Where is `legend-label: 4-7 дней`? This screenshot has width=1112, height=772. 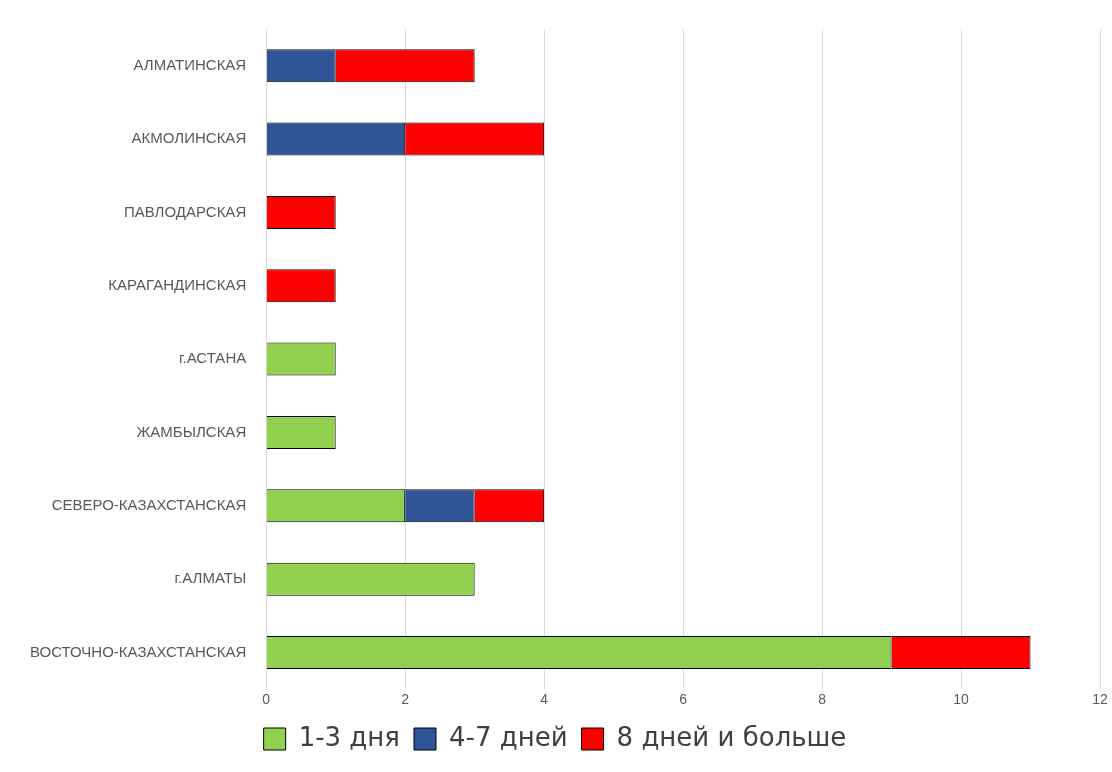
legend-label: 4-7 дней is located at coordinates (508, 736).